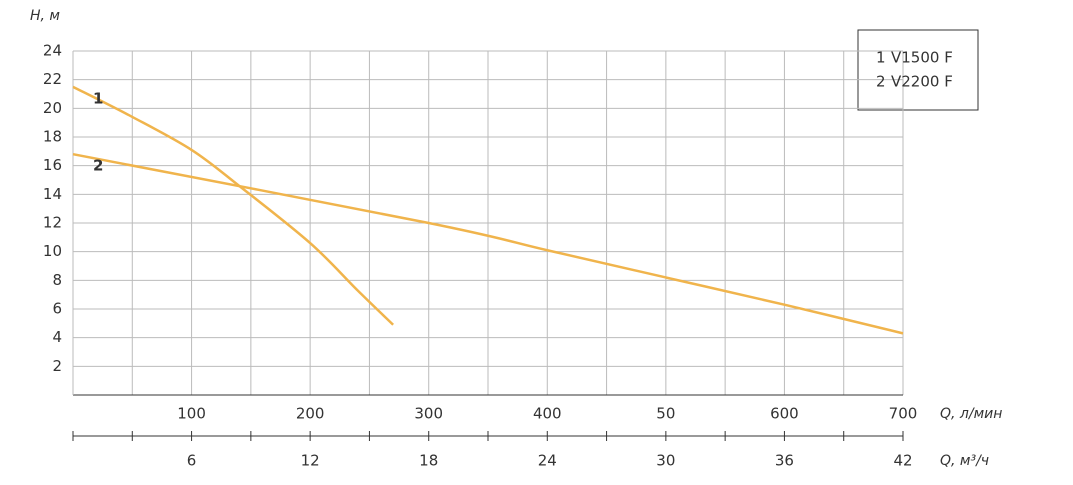  What do you see at coordinates (52, 51) in the screenshot?
I see `y-tick-label: 24` at bounding box center [52, 51].